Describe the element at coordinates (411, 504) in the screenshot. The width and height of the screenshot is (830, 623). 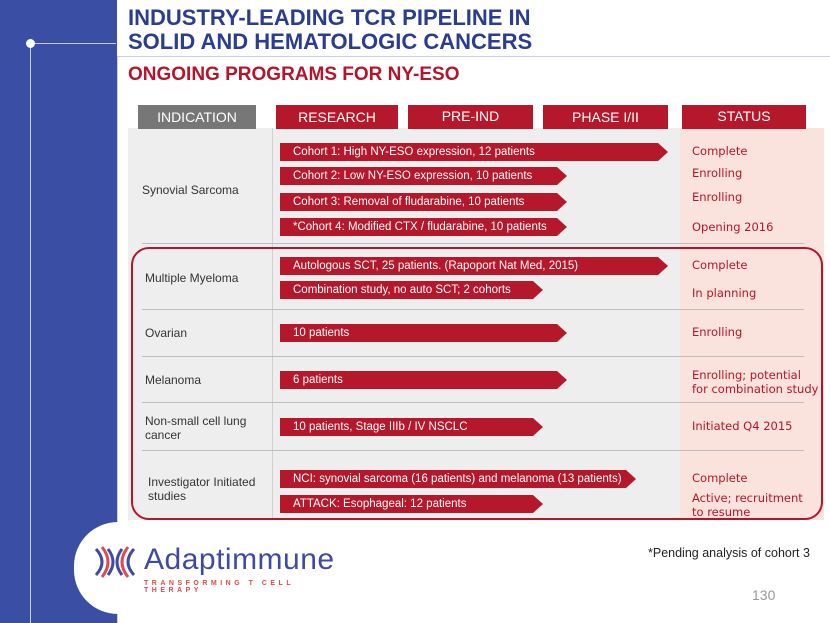
I see `program-bar-attack: ATTACK: Esophageal: 12 patients` at that location.